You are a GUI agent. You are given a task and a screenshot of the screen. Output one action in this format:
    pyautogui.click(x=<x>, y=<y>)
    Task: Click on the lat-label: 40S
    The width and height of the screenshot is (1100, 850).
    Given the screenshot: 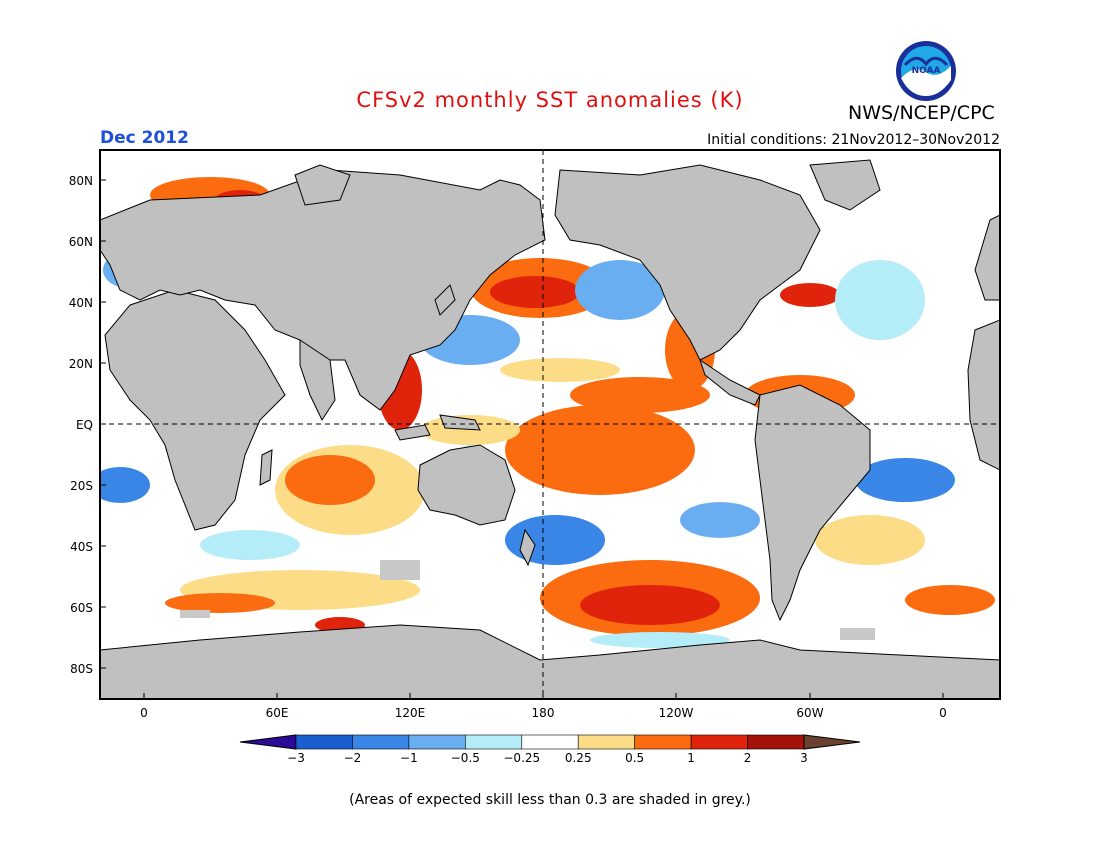 What is the action you would take?
    pyautogui.click(x=81, y=547)
    